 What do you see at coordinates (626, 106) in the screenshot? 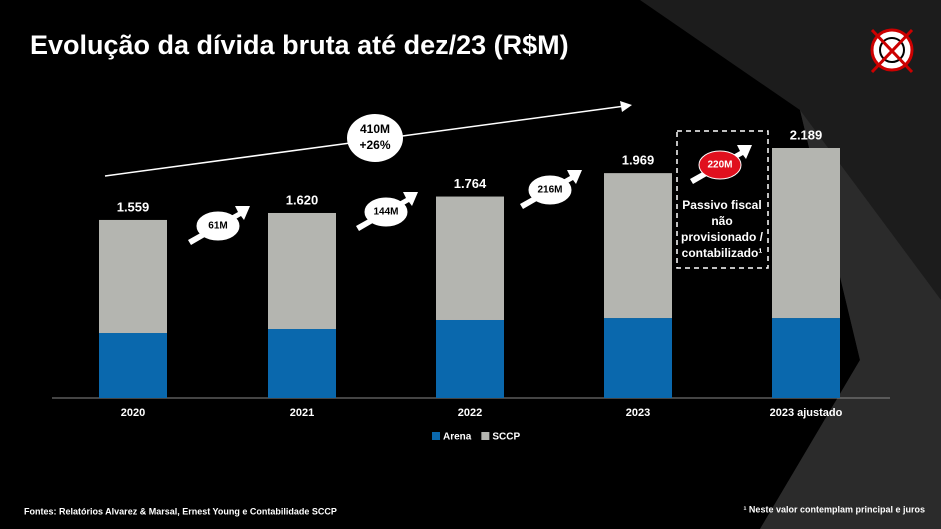
I see `arrow-head` at bounding box center [626, 106].